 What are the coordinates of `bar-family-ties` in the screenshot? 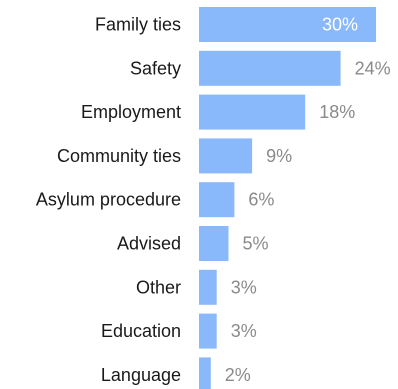 It's located at (287, 24).